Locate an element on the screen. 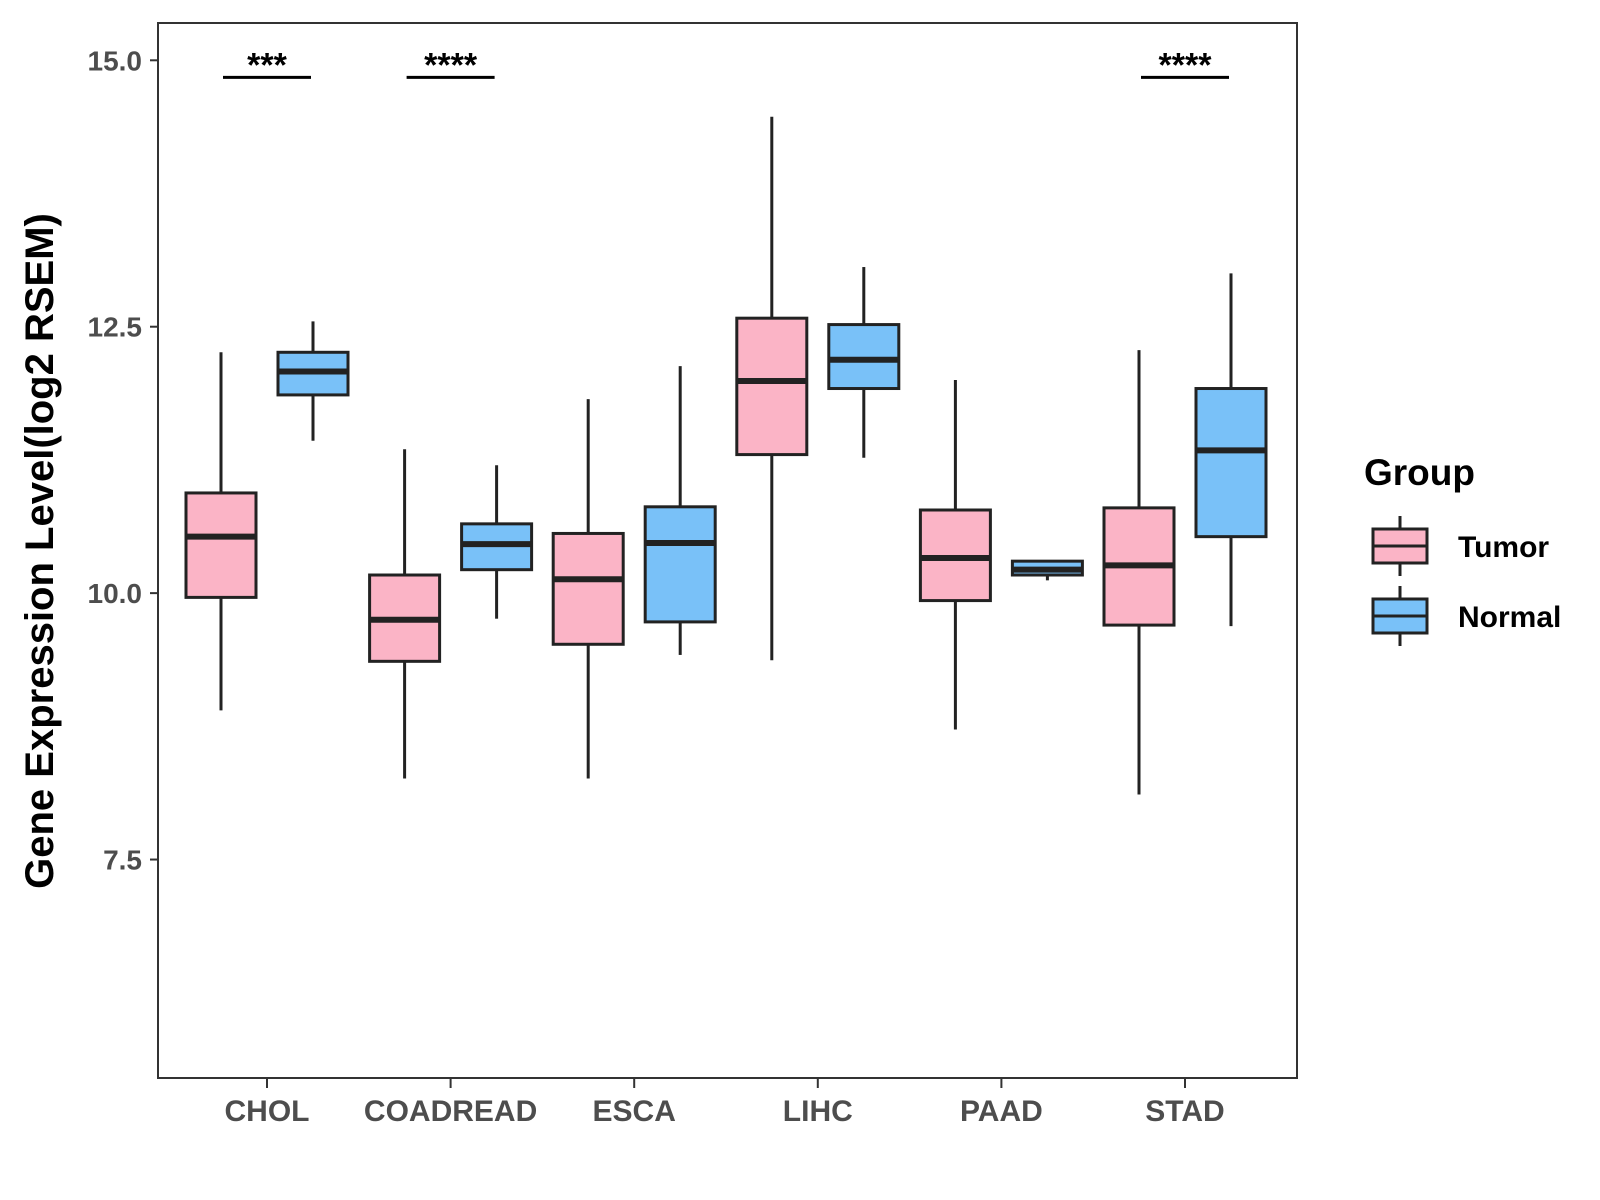 Image resolution: width=1600 pixels, height=1200 pixels. x-tick-label-lihc: LIHC is located at coordinates (818, 1111).